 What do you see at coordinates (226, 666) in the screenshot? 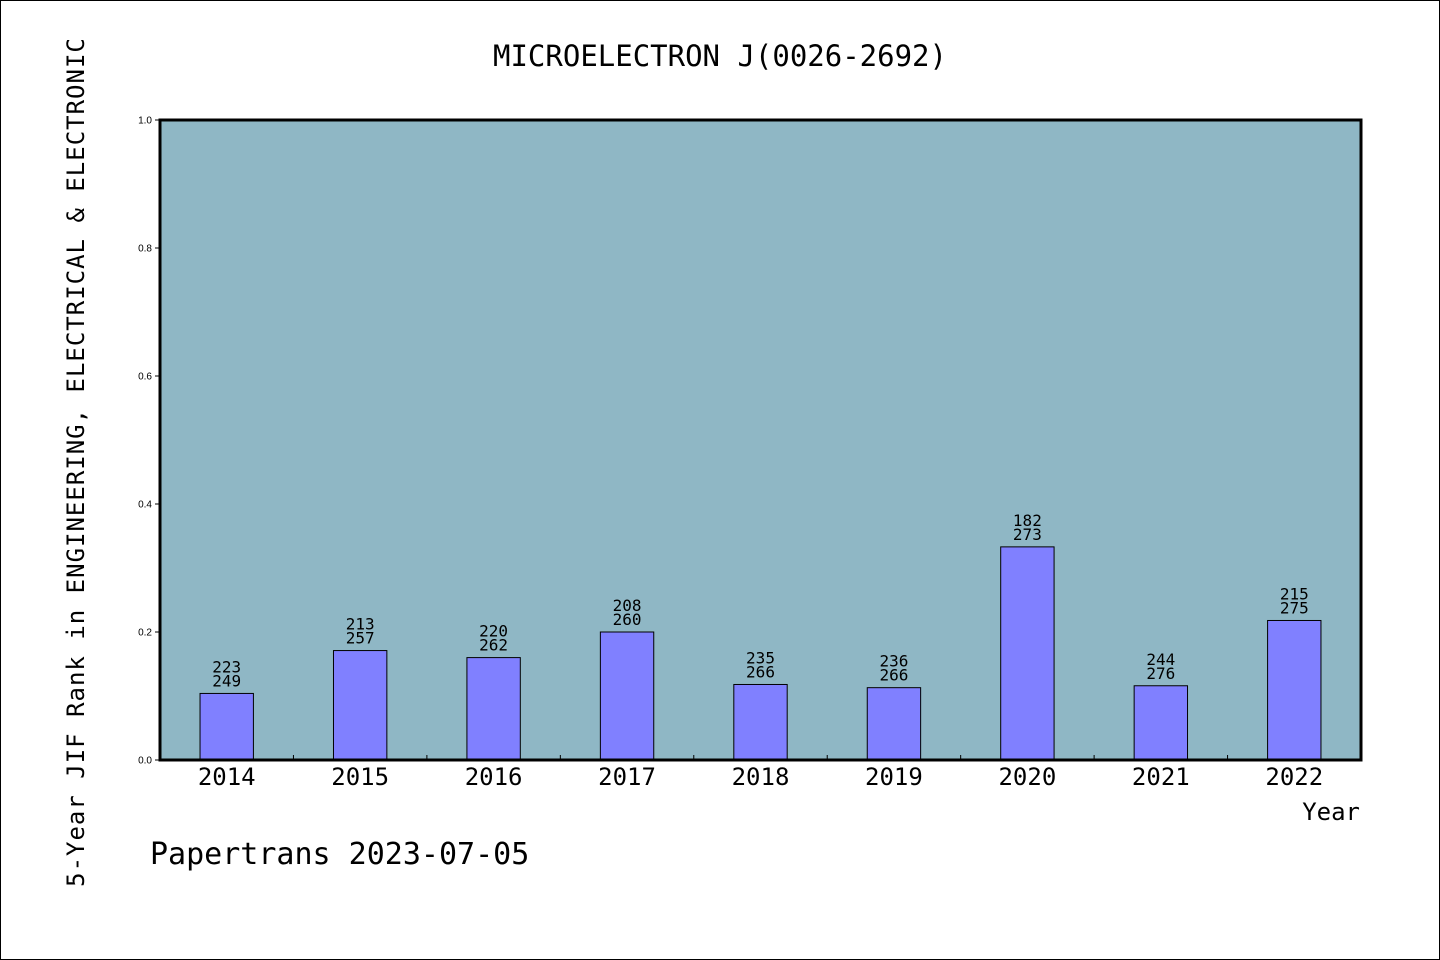
I see `bar-rank-label: 223` at bounding box center [226, 666].